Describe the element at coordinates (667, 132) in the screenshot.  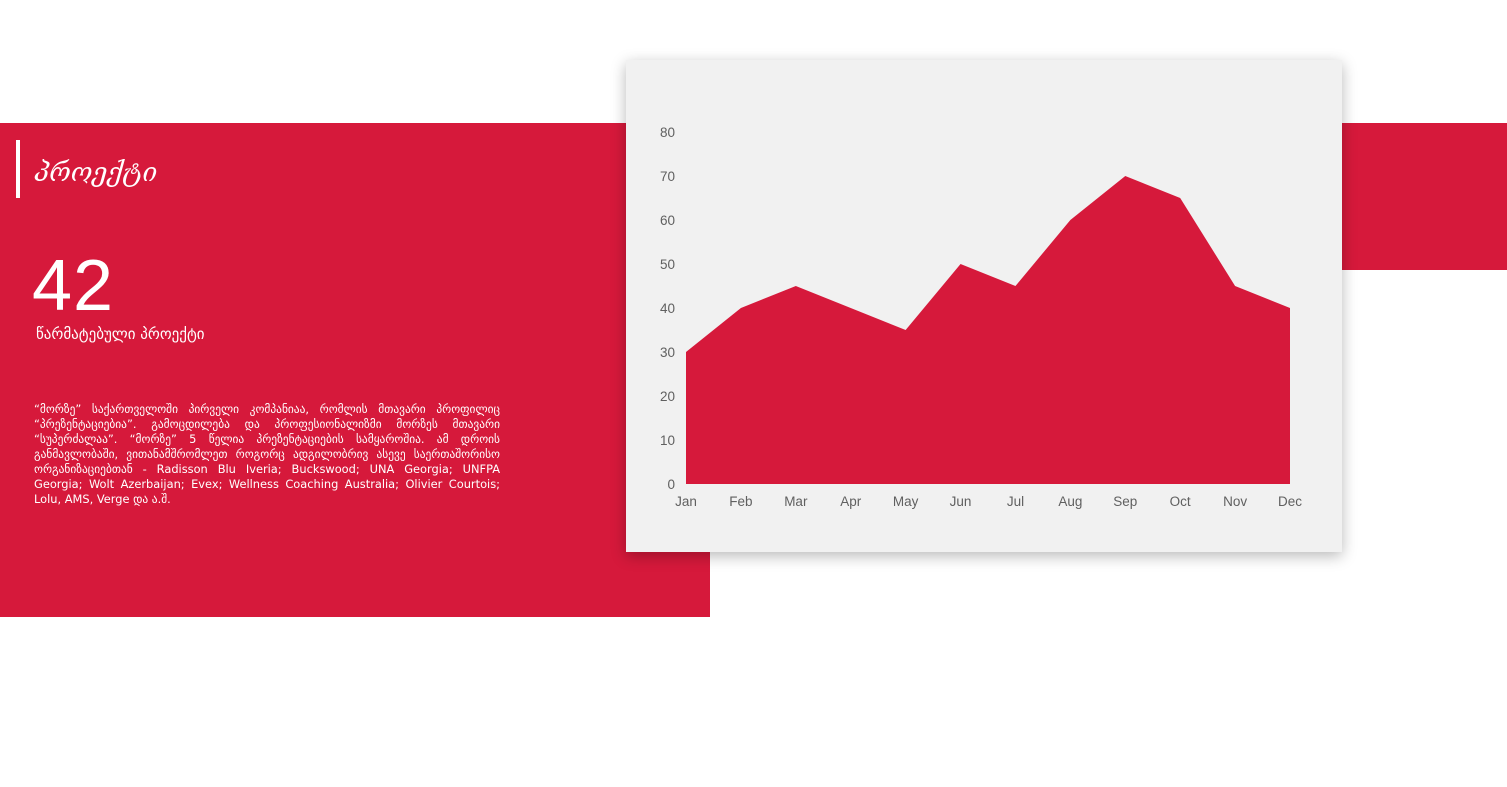
I see `y-tick-label: 80` at that location.